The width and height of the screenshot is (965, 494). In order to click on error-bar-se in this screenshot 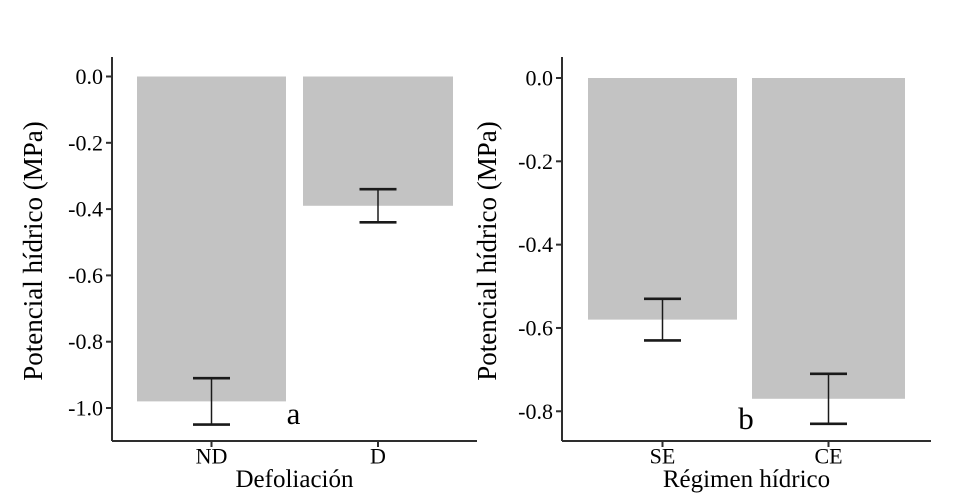, I will do `click(662, 319)`.